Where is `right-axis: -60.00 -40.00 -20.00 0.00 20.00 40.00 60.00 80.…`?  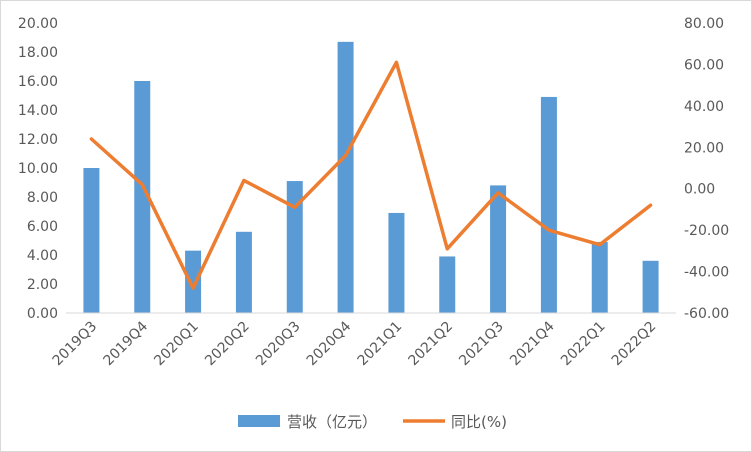 right-axis: -60.00 -40.00 -20.00 0.00 20.00 40.00 60.00 80.… is located at coordinates (706, 169).